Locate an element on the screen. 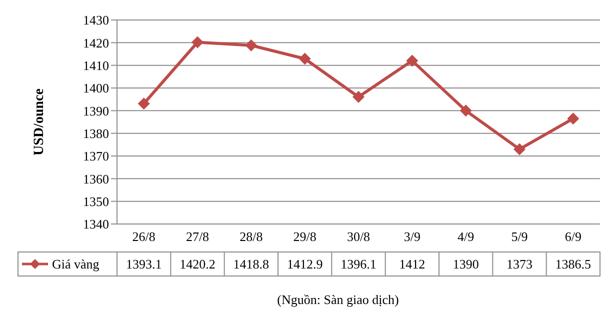  legend-label: Giá vàng is located at coordinates (76, 264).